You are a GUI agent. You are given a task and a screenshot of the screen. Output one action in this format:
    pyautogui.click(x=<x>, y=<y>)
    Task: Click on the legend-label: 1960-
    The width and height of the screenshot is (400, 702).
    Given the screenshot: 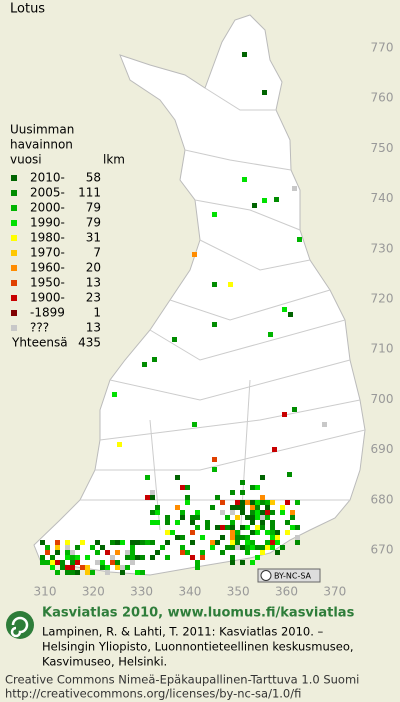 What is the action you would take?
    pyautogui.click(x=47, y=268)
    